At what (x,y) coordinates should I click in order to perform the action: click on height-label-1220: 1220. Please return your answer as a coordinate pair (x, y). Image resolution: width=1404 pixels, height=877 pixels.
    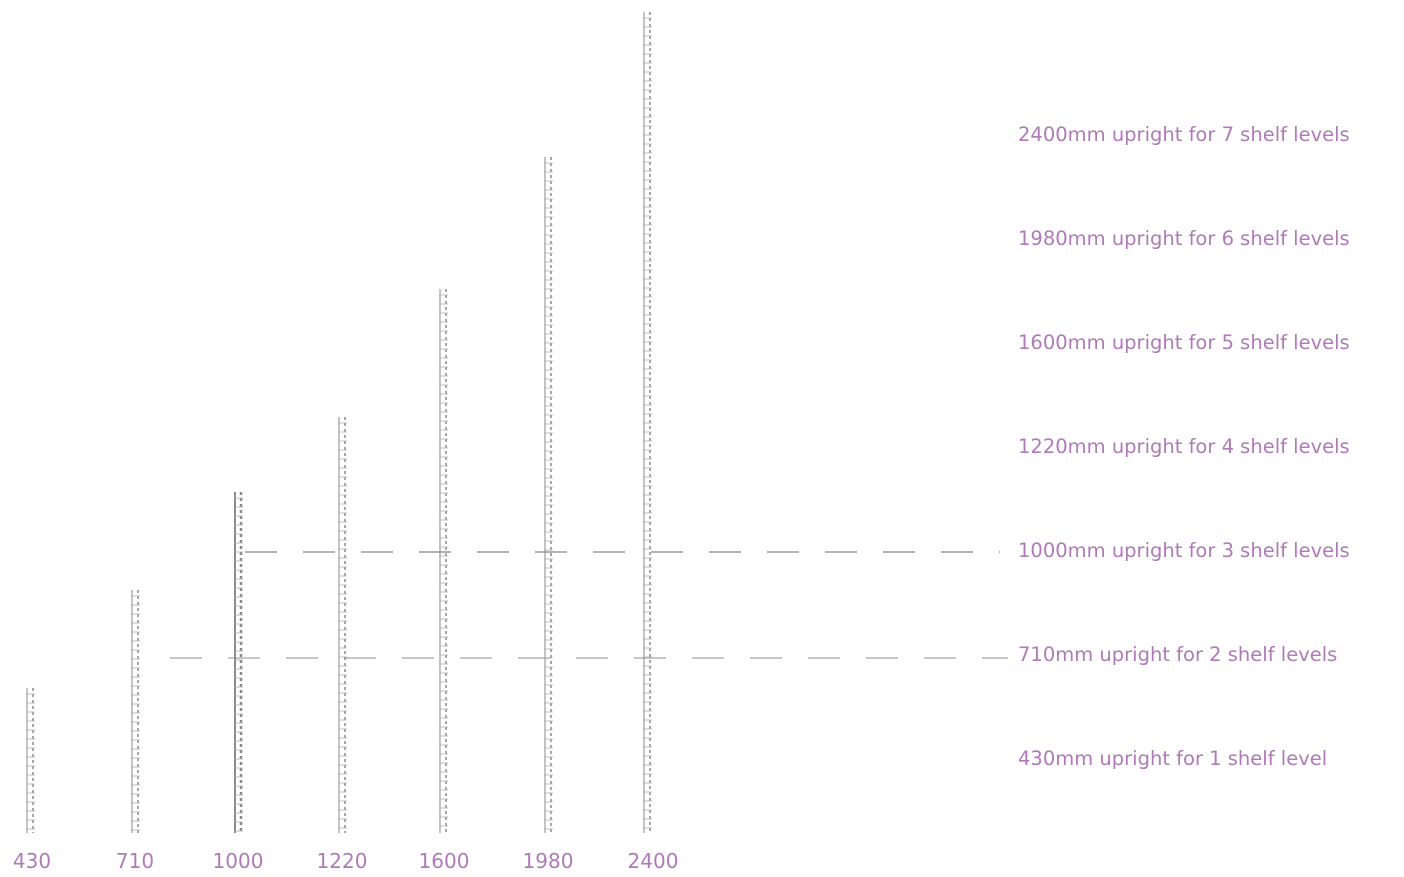
    Looking at the image, I should click on (342, 861).